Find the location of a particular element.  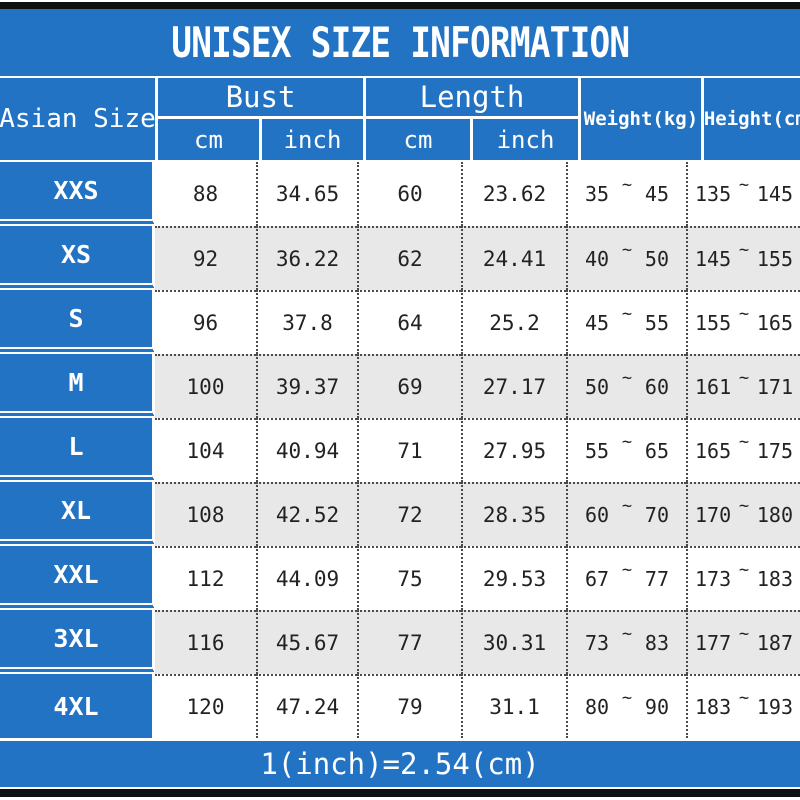

table-row: M 100 39.37 69 27.17 50 ~ 60 161 ~ 171 is located at coordinates (400, 386).